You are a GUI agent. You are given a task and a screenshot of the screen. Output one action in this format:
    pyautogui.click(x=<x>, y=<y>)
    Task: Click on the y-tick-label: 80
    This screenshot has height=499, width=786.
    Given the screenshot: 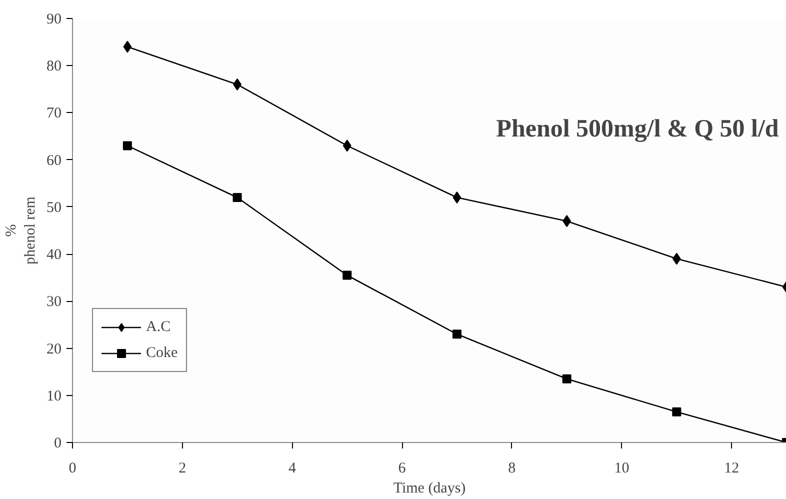 What is the action you would take?
    pyautogui.click(x=54, y=66)
    